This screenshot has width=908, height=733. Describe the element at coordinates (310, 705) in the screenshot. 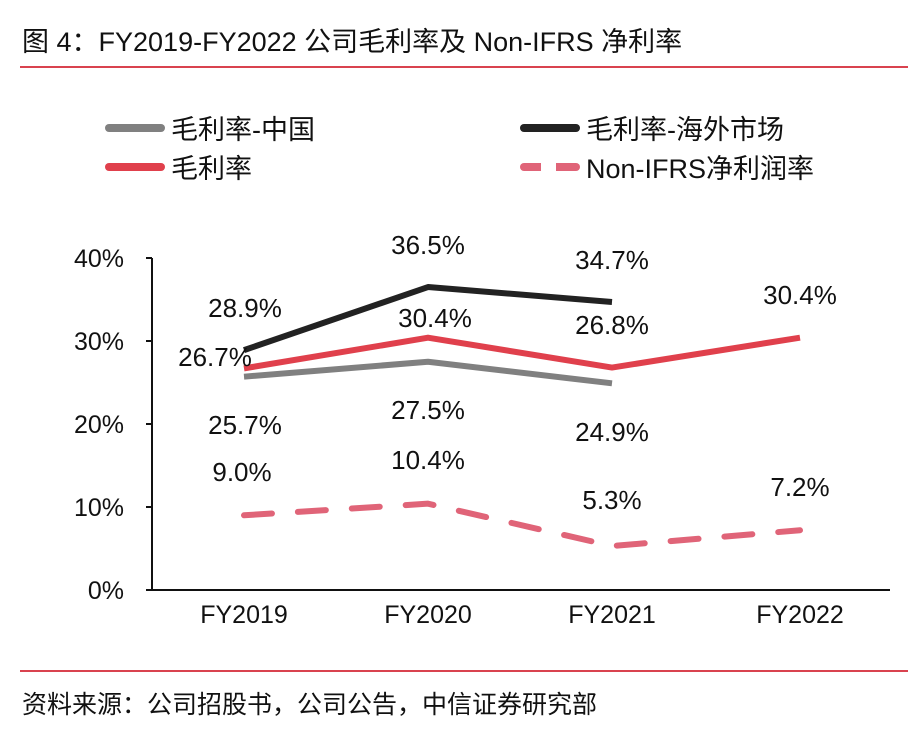

I see `source-note: 资料来源：公司招股书，公司公告，中信证券研究部` at that location.